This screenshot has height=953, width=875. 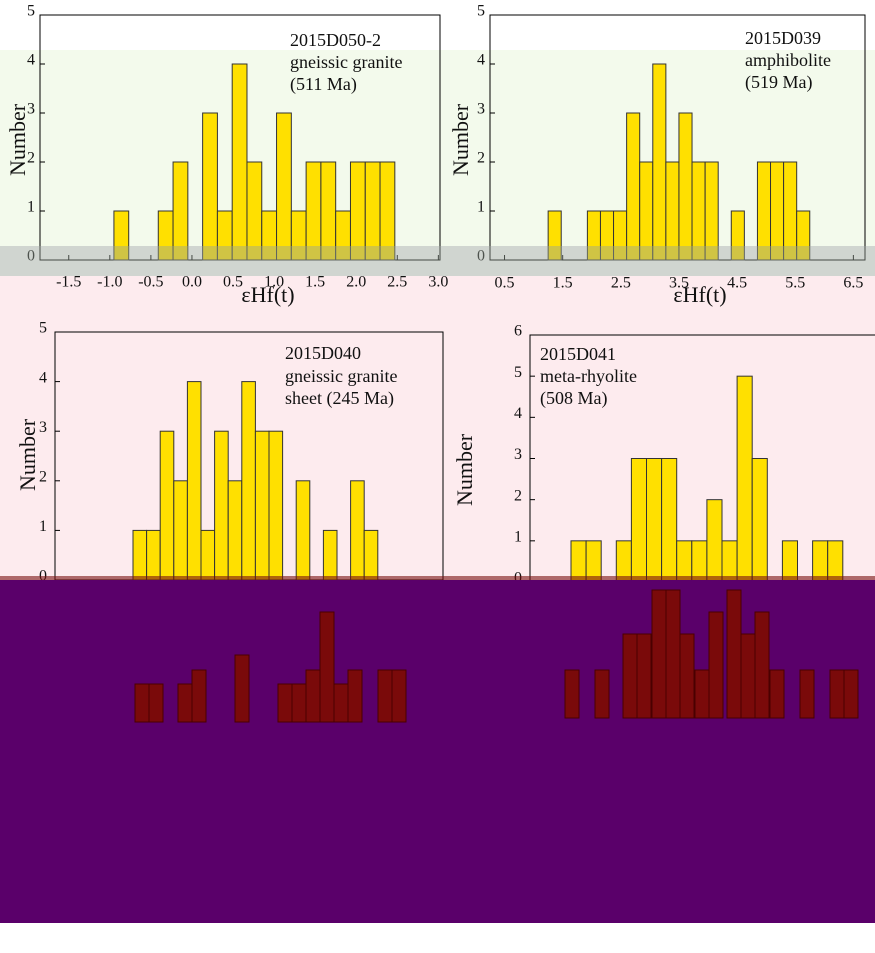 I want to click on overlay-bars, so click(x=496, y=656).